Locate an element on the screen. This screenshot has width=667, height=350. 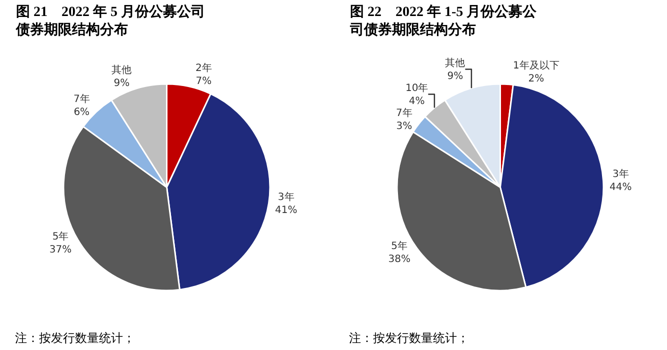
data-label: 6% is located at coordinates (82, 112).